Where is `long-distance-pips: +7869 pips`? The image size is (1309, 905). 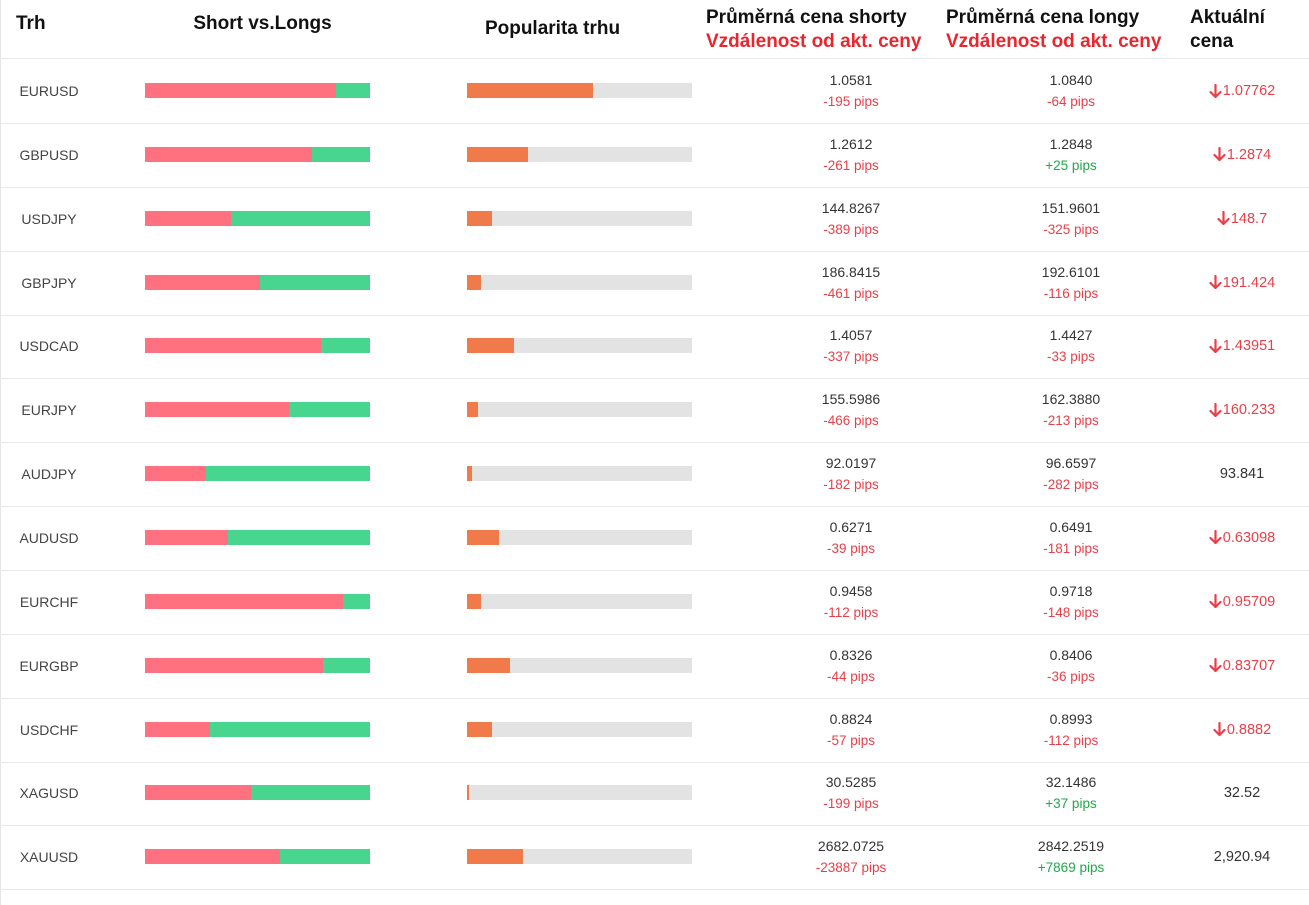
long-distance-pips: +7869 pips is located at coordinates (1071, 868).